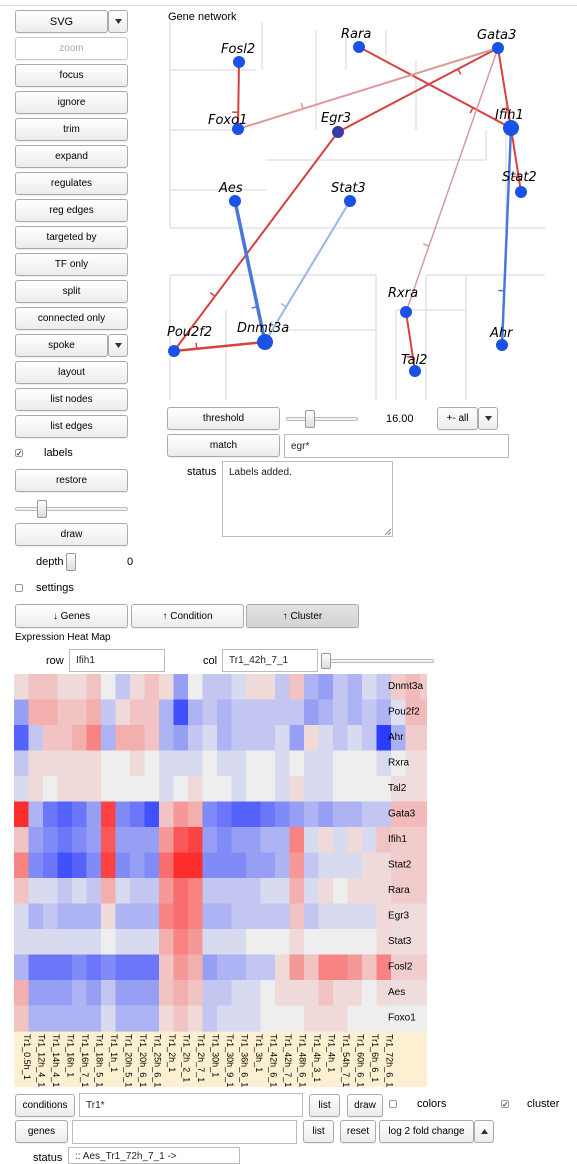 This screenshot has width=577, height=1164. I want to click on edge-ifih1-ahr, so click(506, 236).